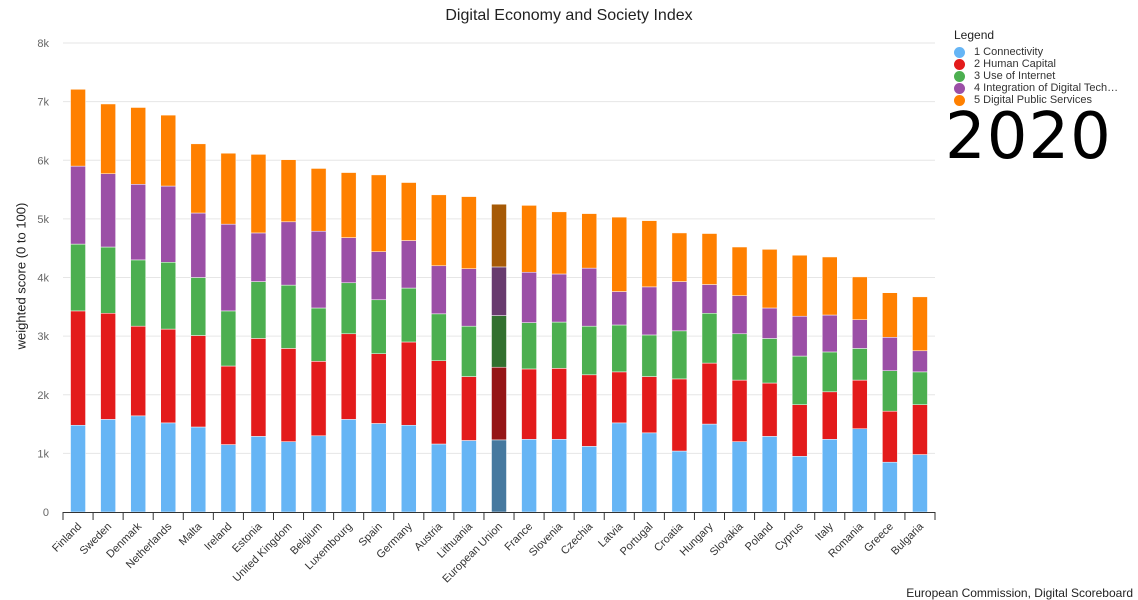 This screenshot has height=600, width=1138. Describe the element at coordinates (559, 298) in the screenshot. I see `bar-segment-slovenia-s4` at that location.